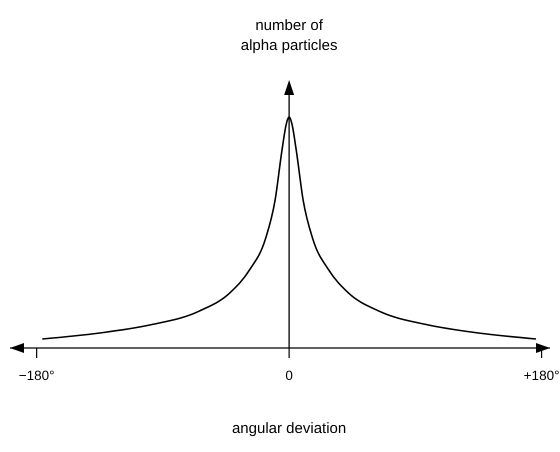 This screenshot has width=560, height=452. Describe the element at coordinates (36, 375) in the screenshot. I see `x-tick-label: −180°` at that location.